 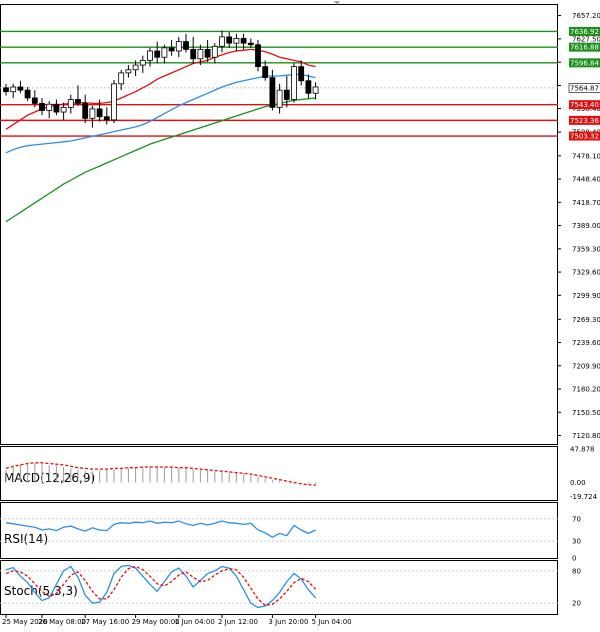 I want to click on time-tick-label: 2 Jun 12:00, so click(x=238, y=622).